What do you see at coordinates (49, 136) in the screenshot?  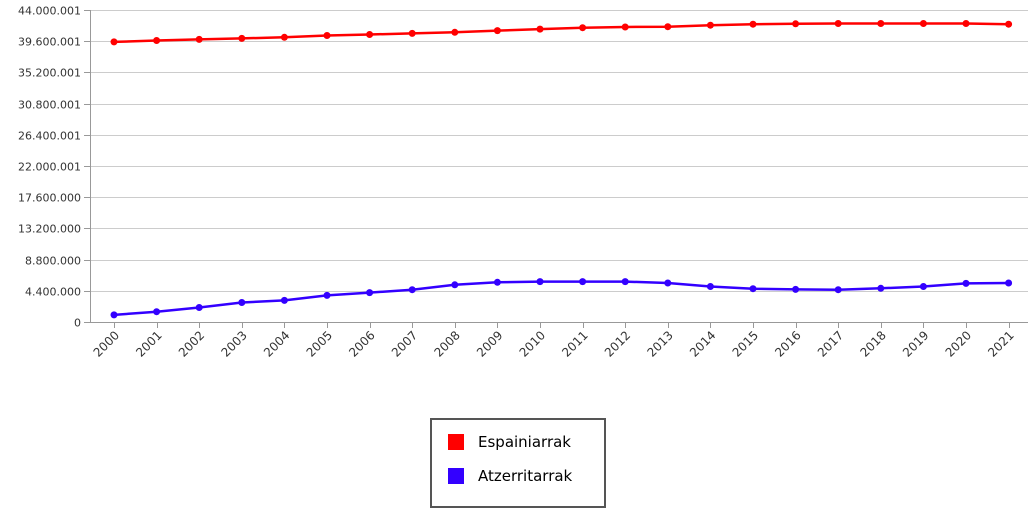 I see `y-tick-label: 26.400.001` at bounding box center [49, 136].